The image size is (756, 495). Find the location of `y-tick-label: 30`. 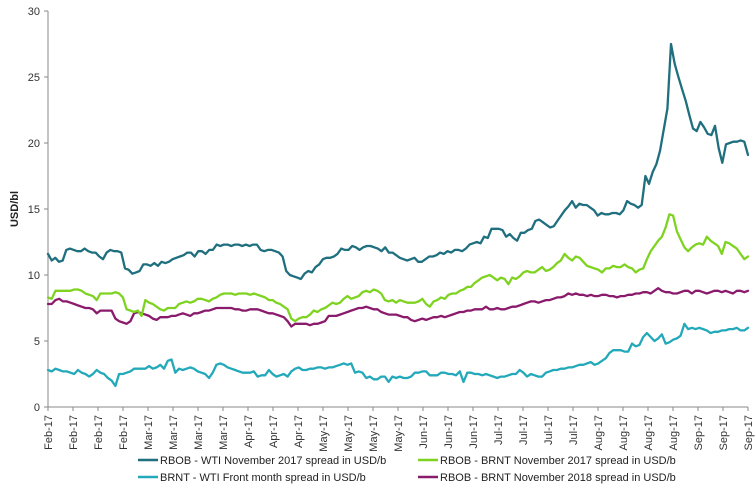

y-tick-label: 30 is located at coordinates (34, 12).